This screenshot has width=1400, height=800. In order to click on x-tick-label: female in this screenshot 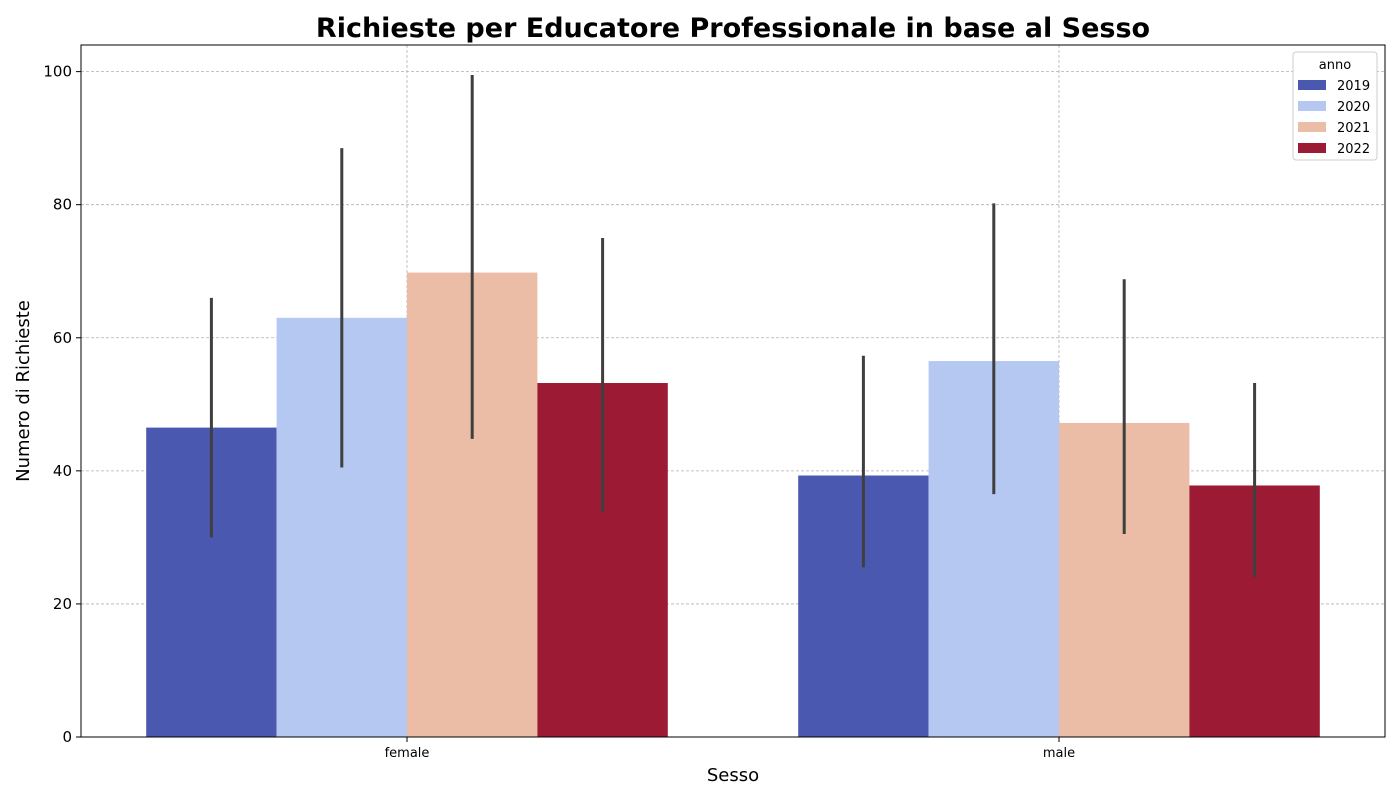, I will do `click(407, 753)`.